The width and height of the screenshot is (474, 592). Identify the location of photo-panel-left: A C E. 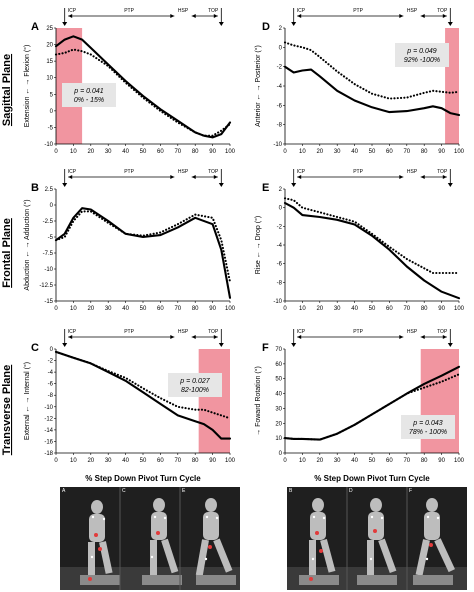
(150, 538).